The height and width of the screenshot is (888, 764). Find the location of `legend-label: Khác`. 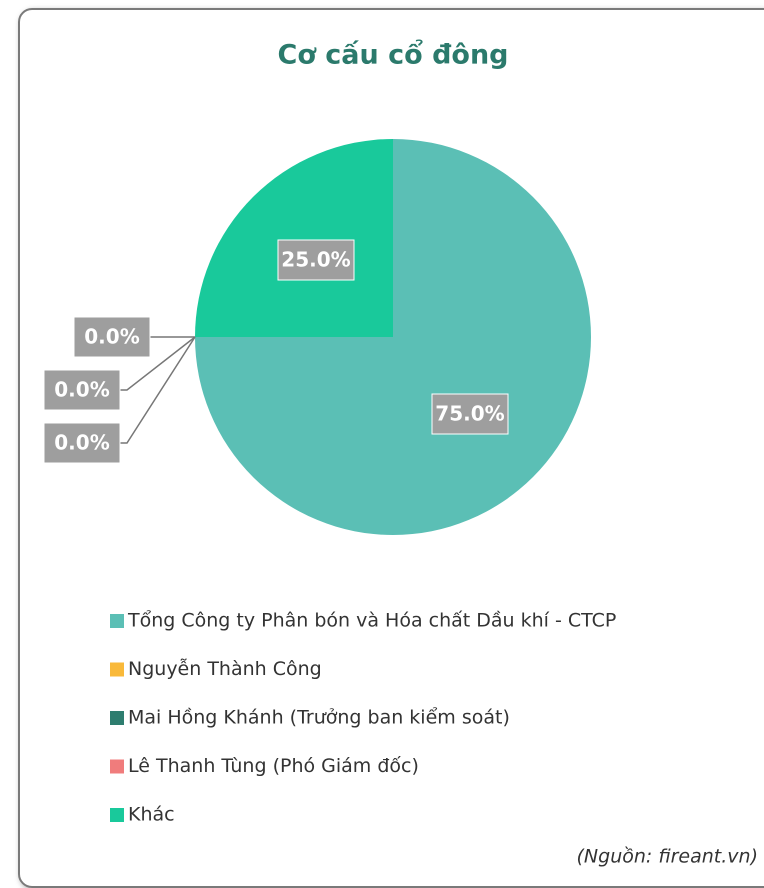

legend-label: Khác is located at coordinates (151, 815).